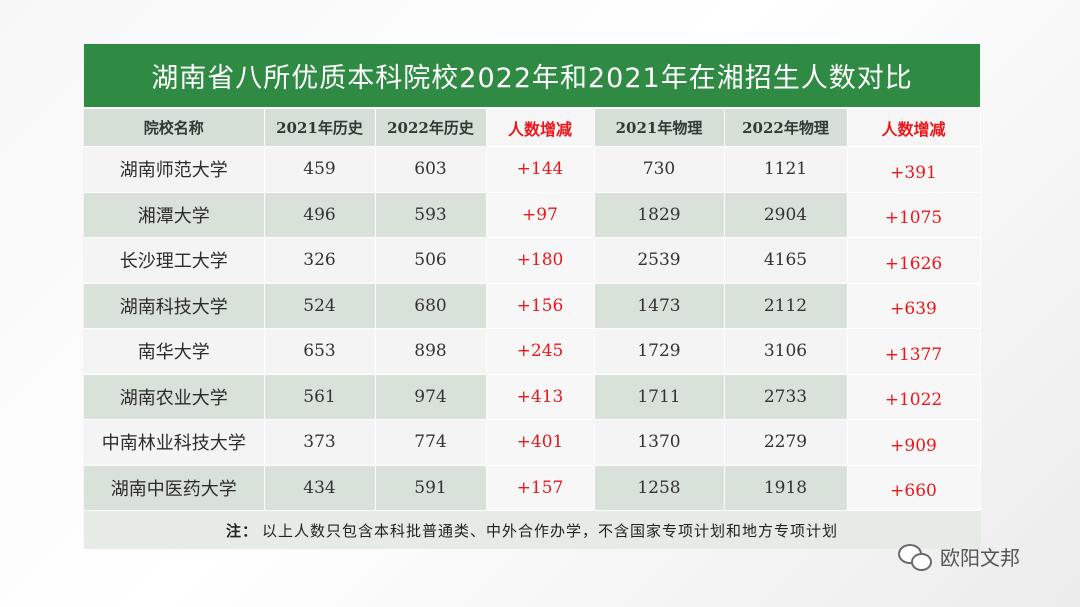  Describe the element at coordinates (241, 530) in the screenshot. I see `footnote-label: 注：` at that location.